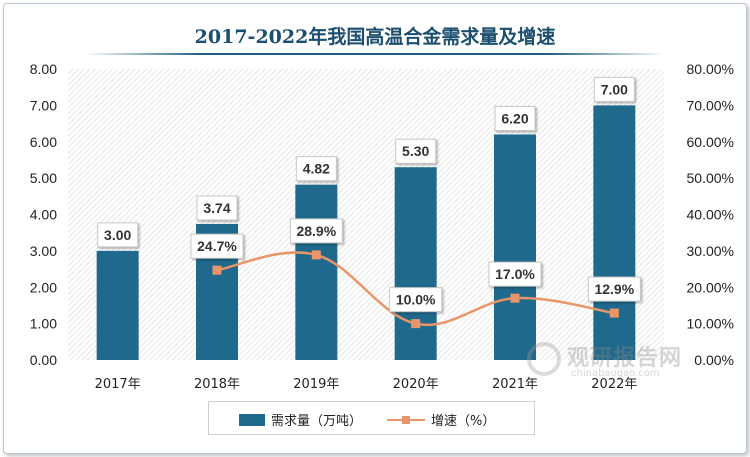 The width and height of the screenshot is (750, 457). I want to click on watermark-url: chinabaogao.com, so click(615, 373).